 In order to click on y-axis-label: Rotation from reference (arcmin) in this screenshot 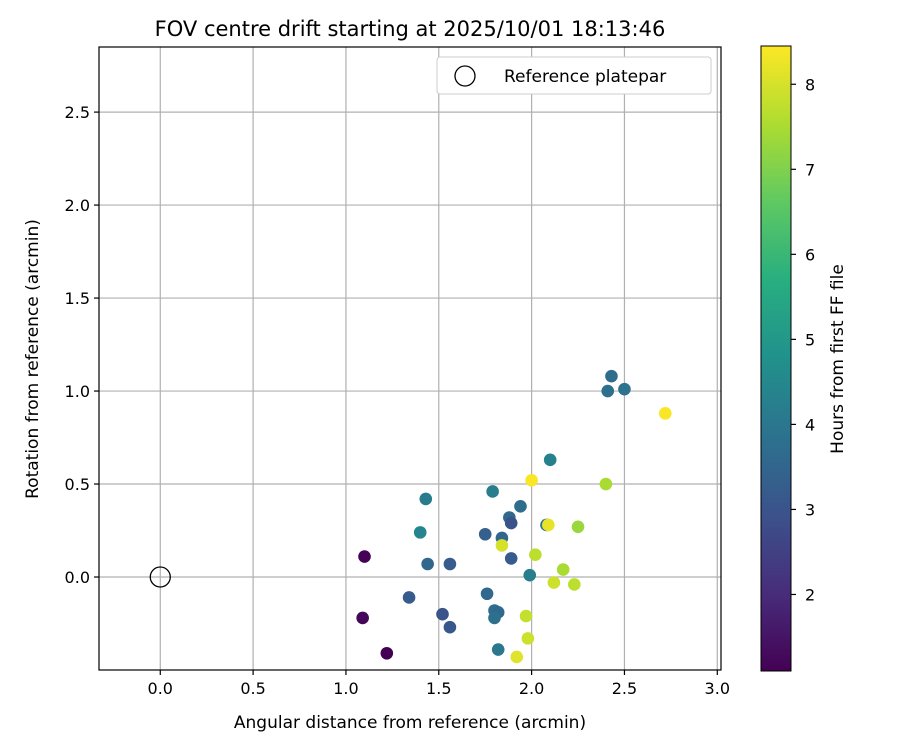, I will do `click(33, 359)`.